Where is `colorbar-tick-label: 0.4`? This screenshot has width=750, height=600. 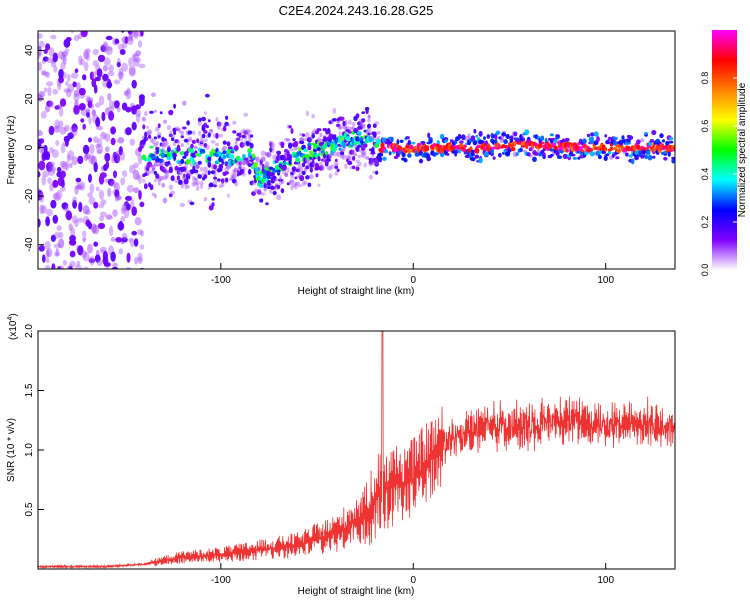 colorbar-tick-label: 0.4 is located at coordinates (705, 174).